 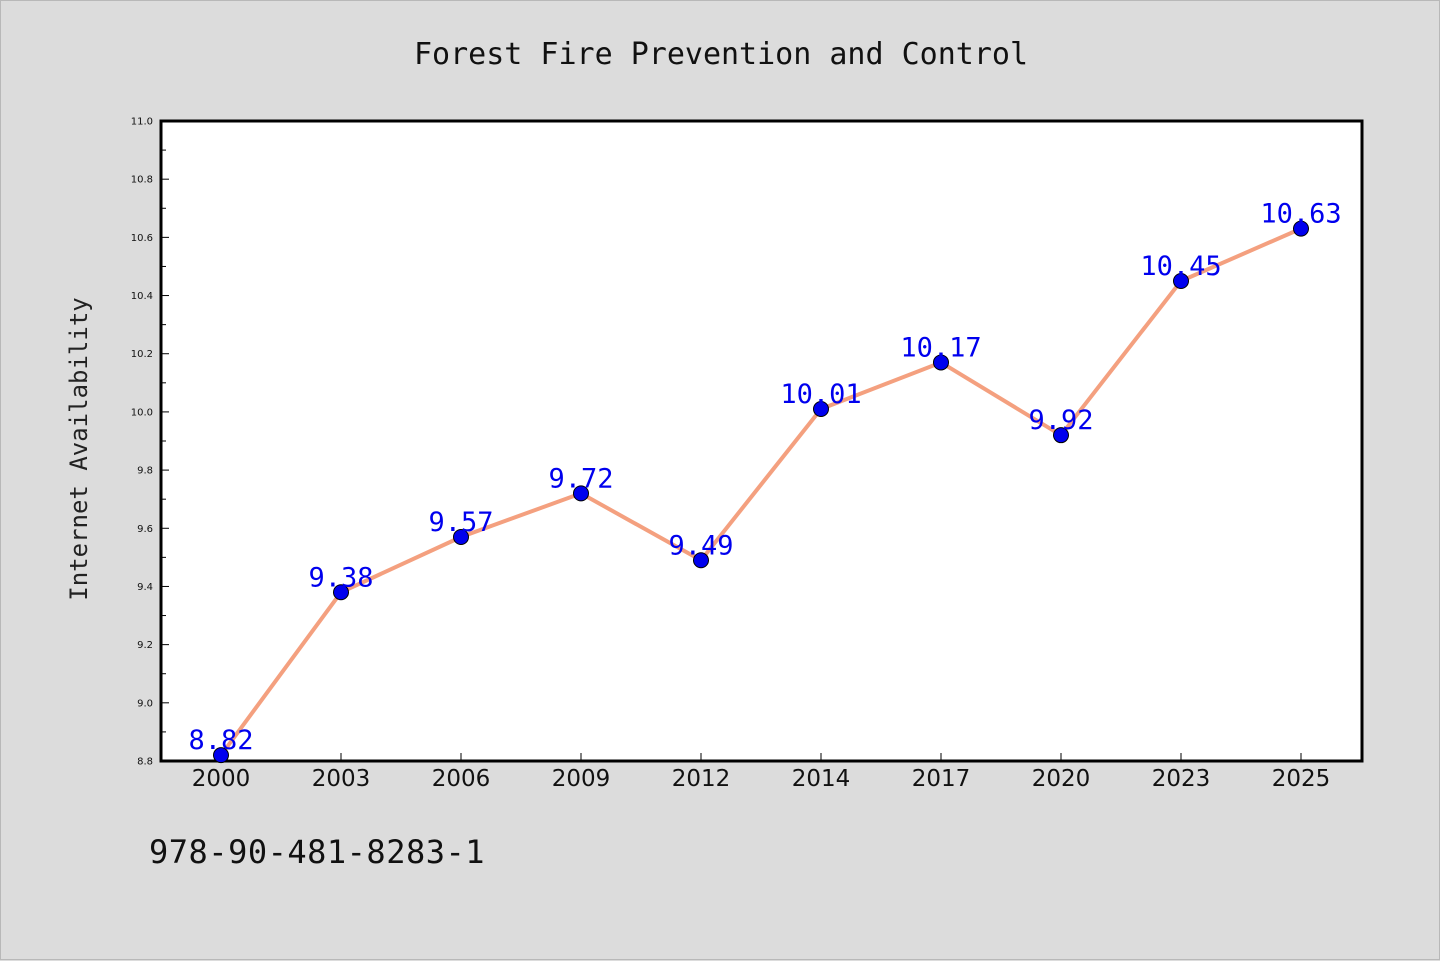 I want to click on x-axis: 2000 2003 2006 2009 2012 2014 2017 2020 2023 2025, so click(x=761, y=772).